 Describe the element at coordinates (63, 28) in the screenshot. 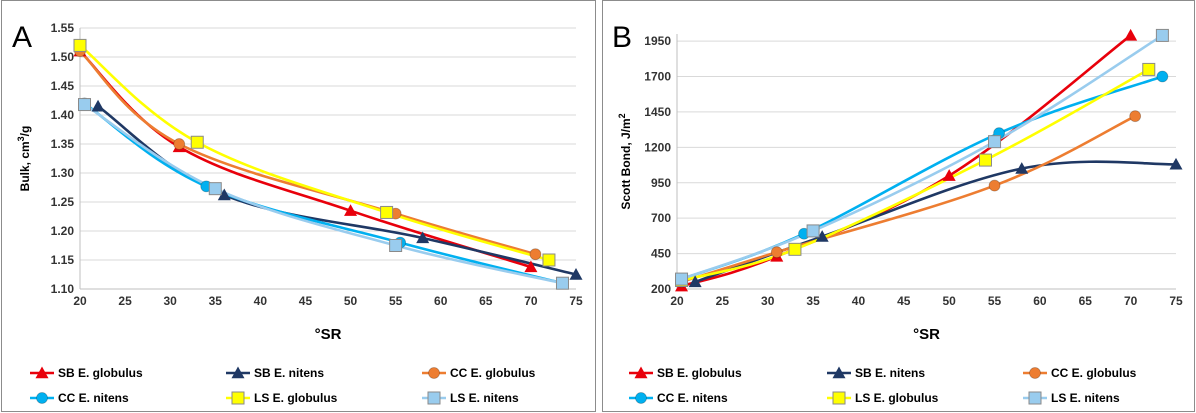

I see `y-tick-label: 1.55` at that location.